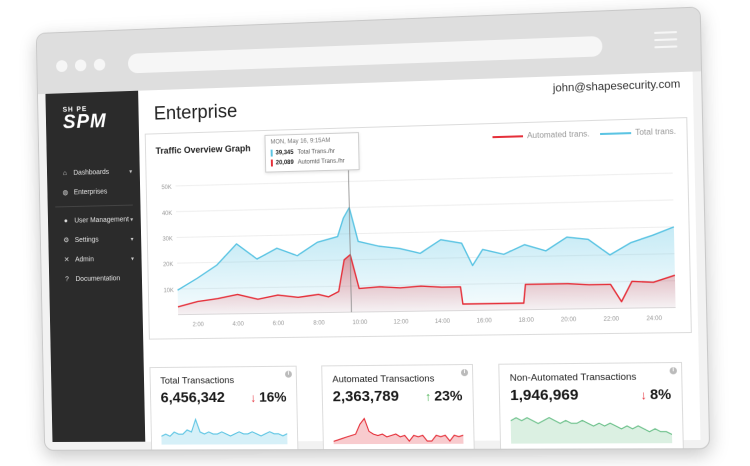  Describe the element at coordinates (65, 173) in the screenshot. I see `home-icon: ⌂` at that location.